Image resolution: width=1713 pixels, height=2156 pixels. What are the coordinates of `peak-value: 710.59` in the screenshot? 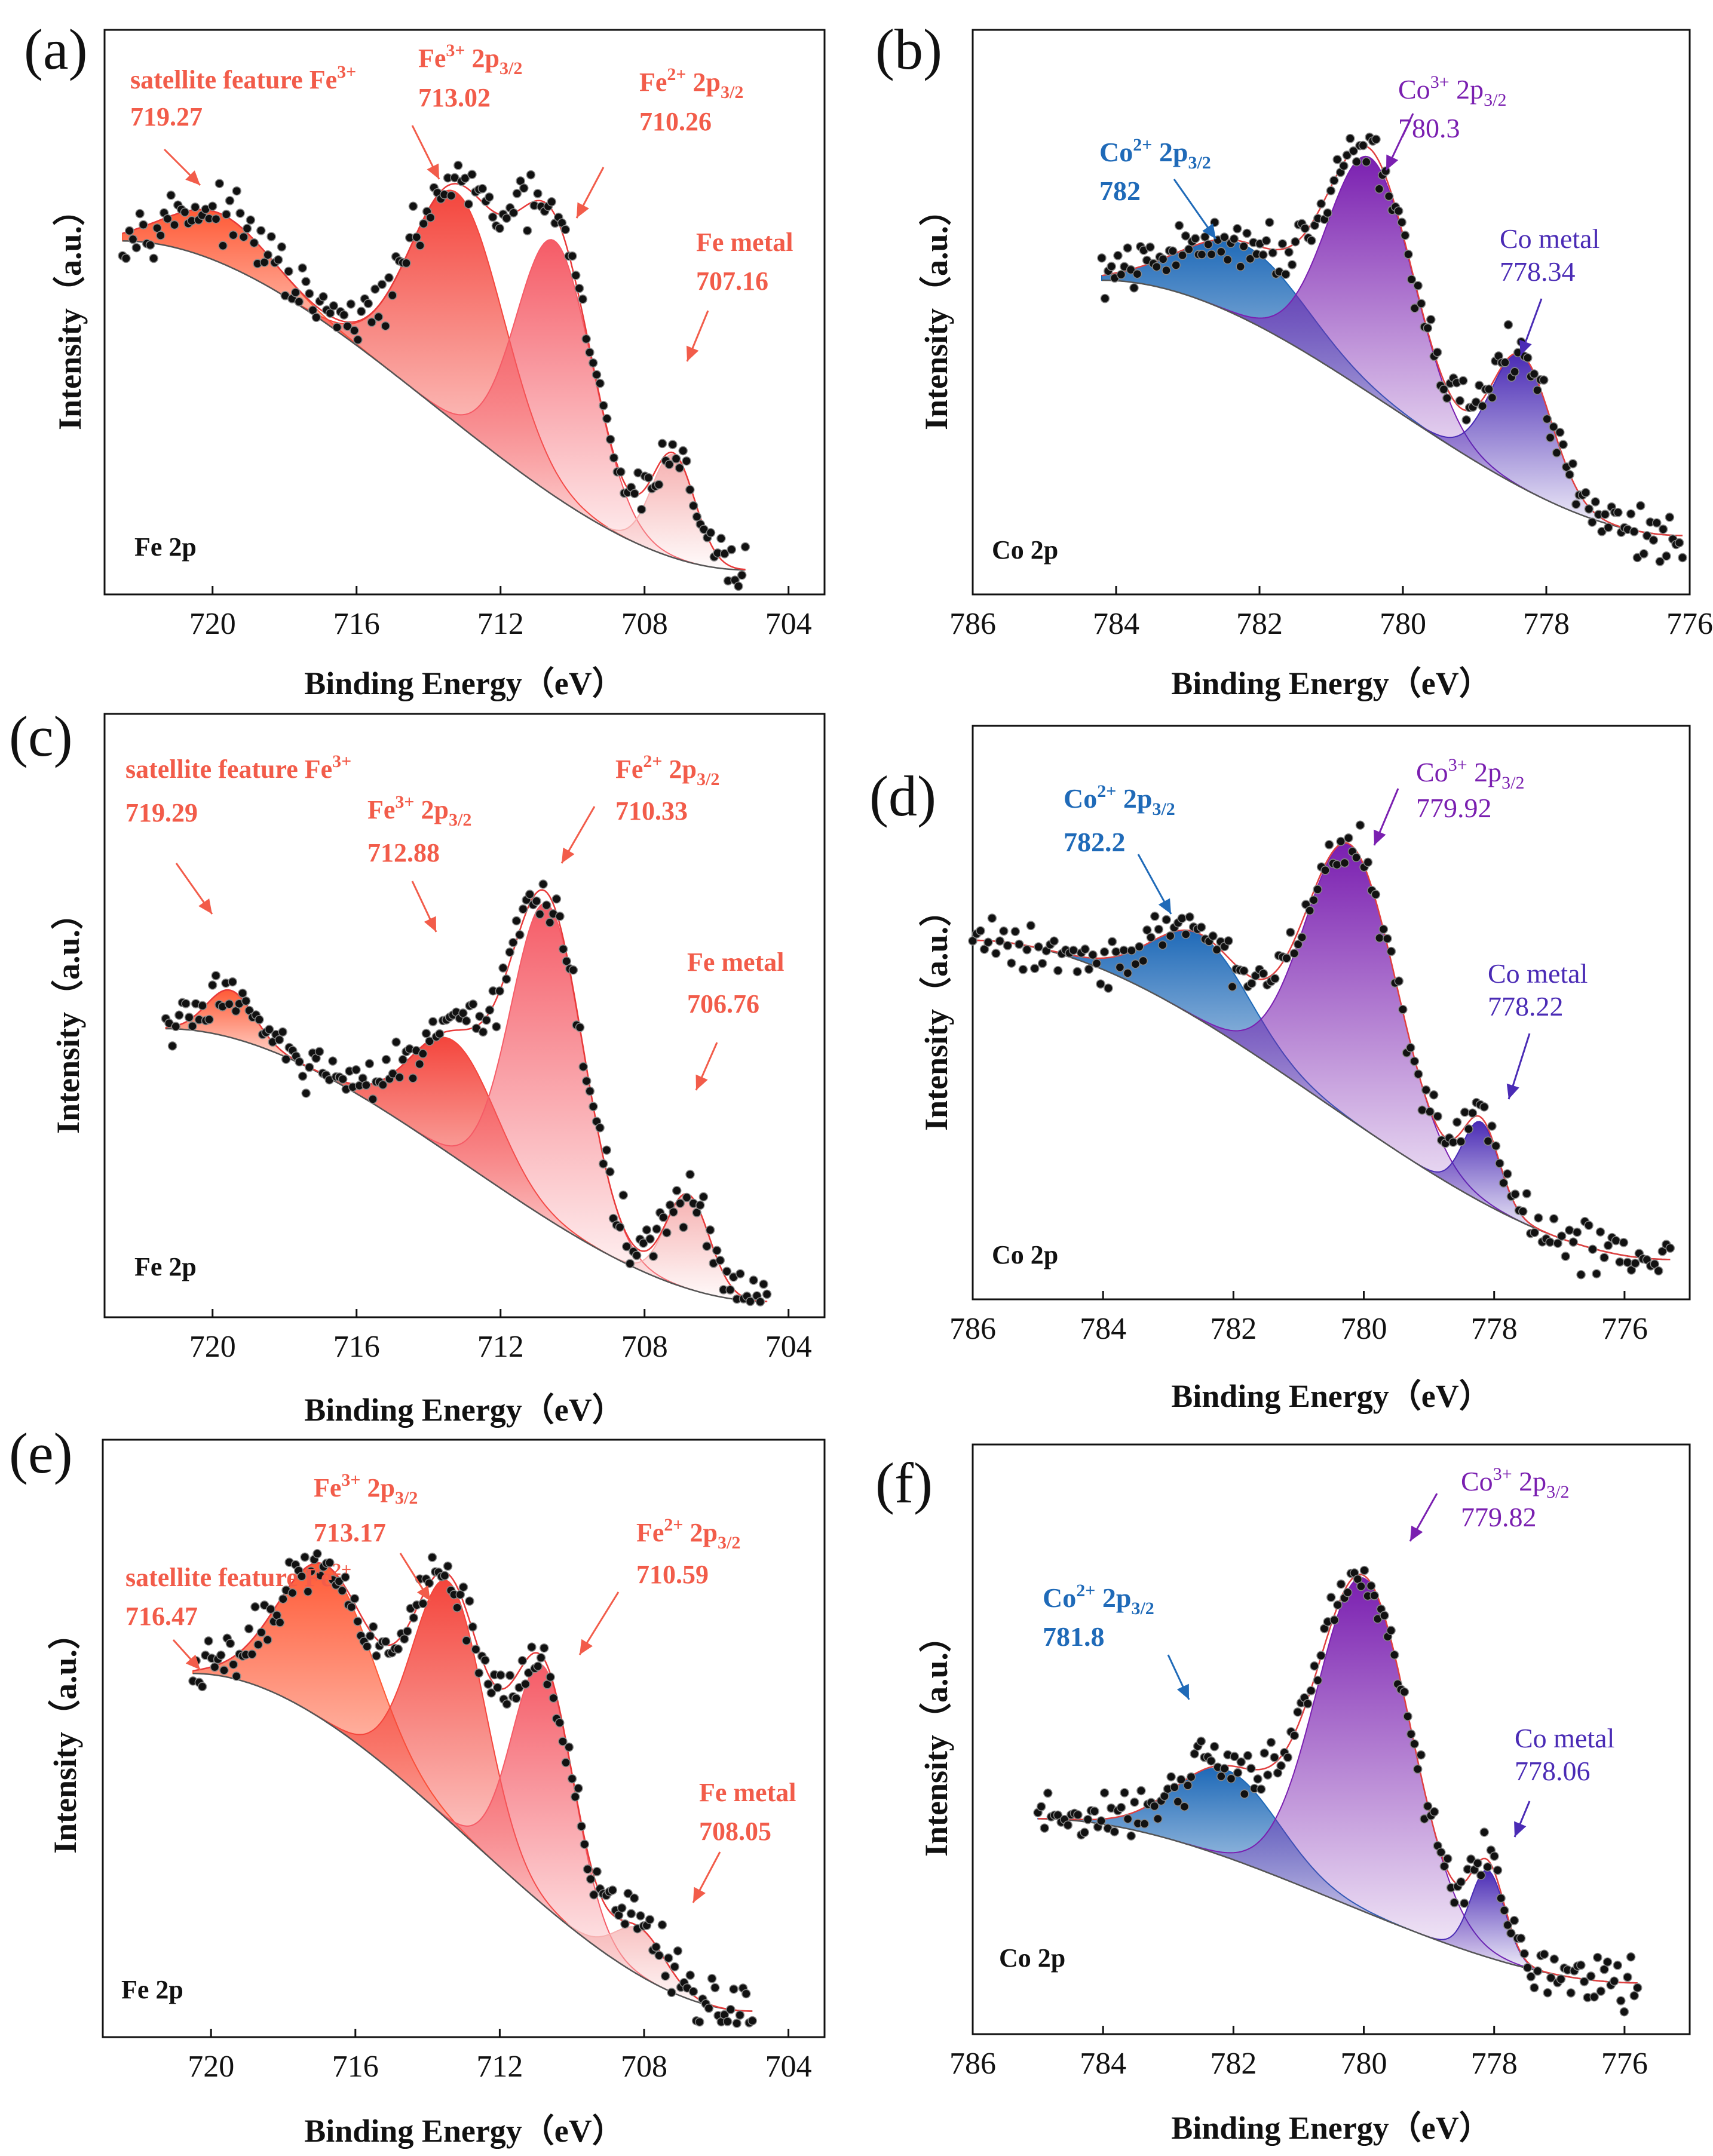 It's located at (672, 1574).